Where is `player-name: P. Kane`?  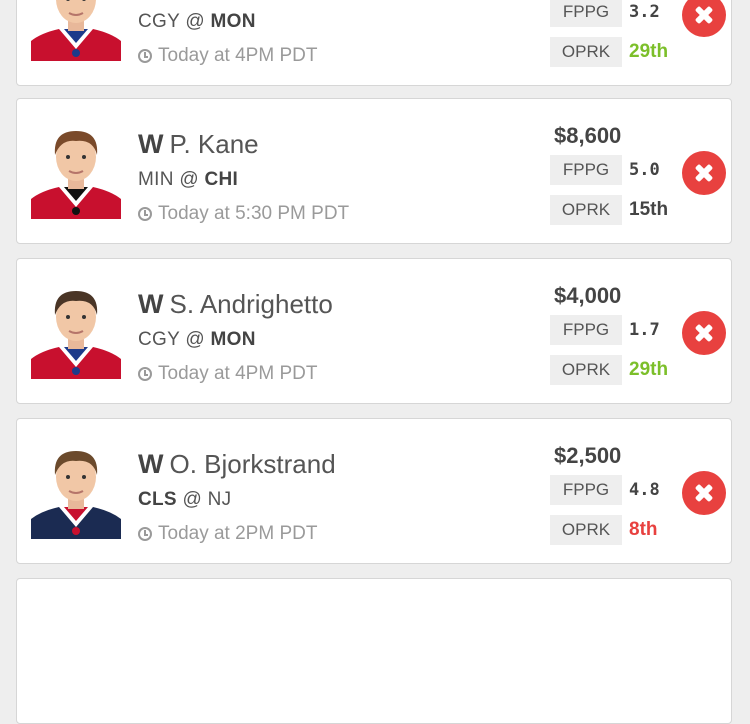
player-name: P. Kane is located at coordinates (214, 144).